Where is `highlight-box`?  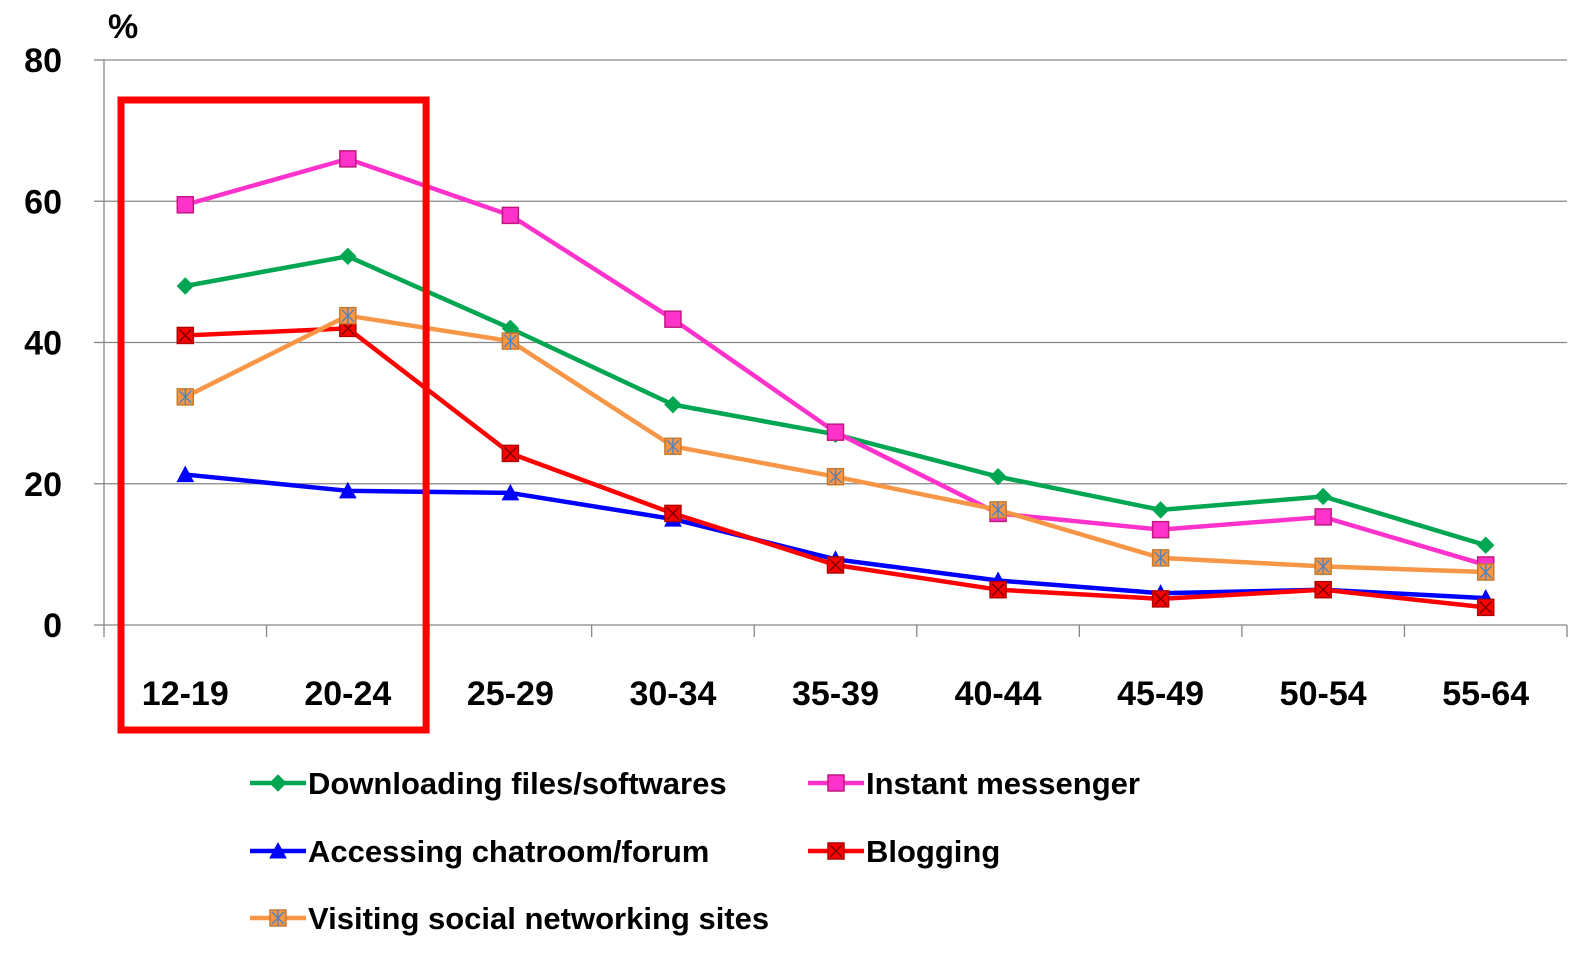 highlight-box is located at coordinates (273, 415).